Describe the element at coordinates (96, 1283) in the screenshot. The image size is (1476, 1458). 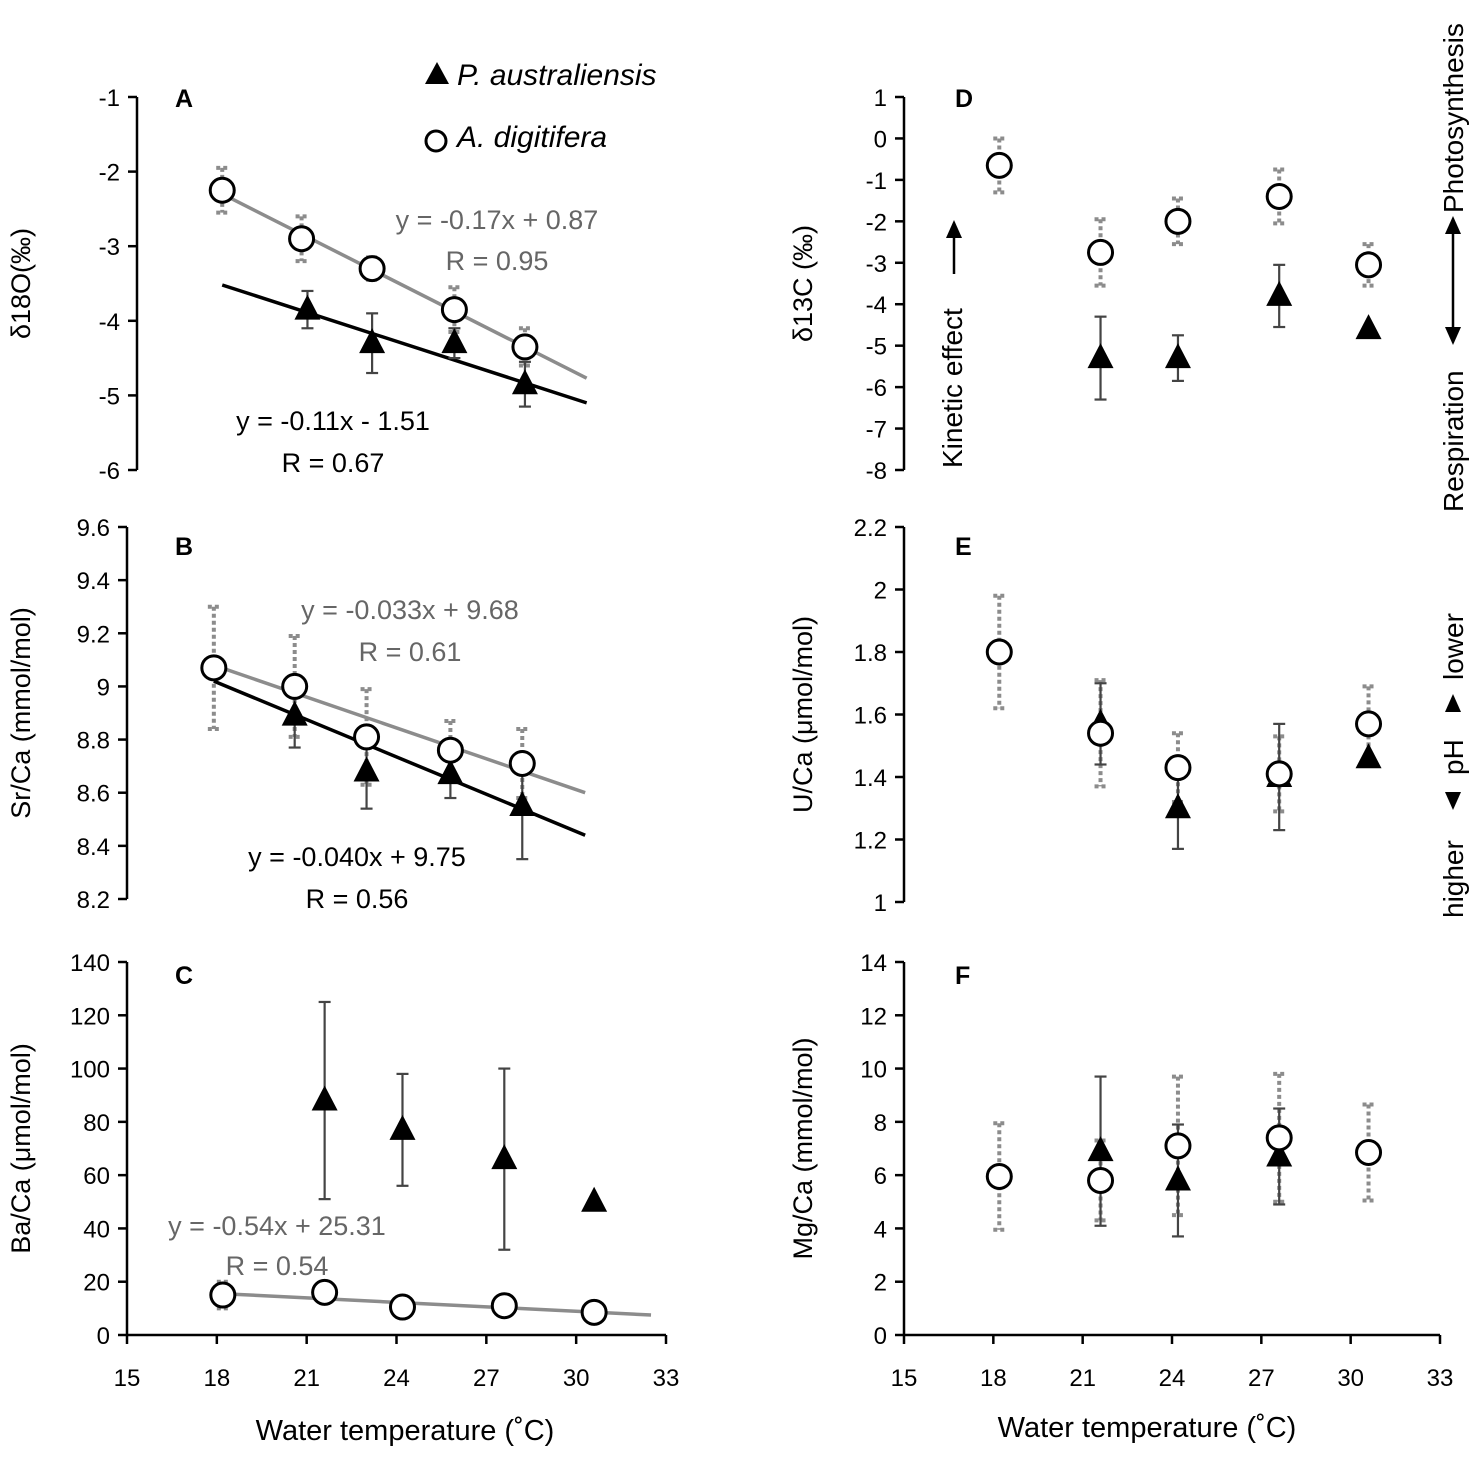
I see `y-tick-label: 20` at that location.